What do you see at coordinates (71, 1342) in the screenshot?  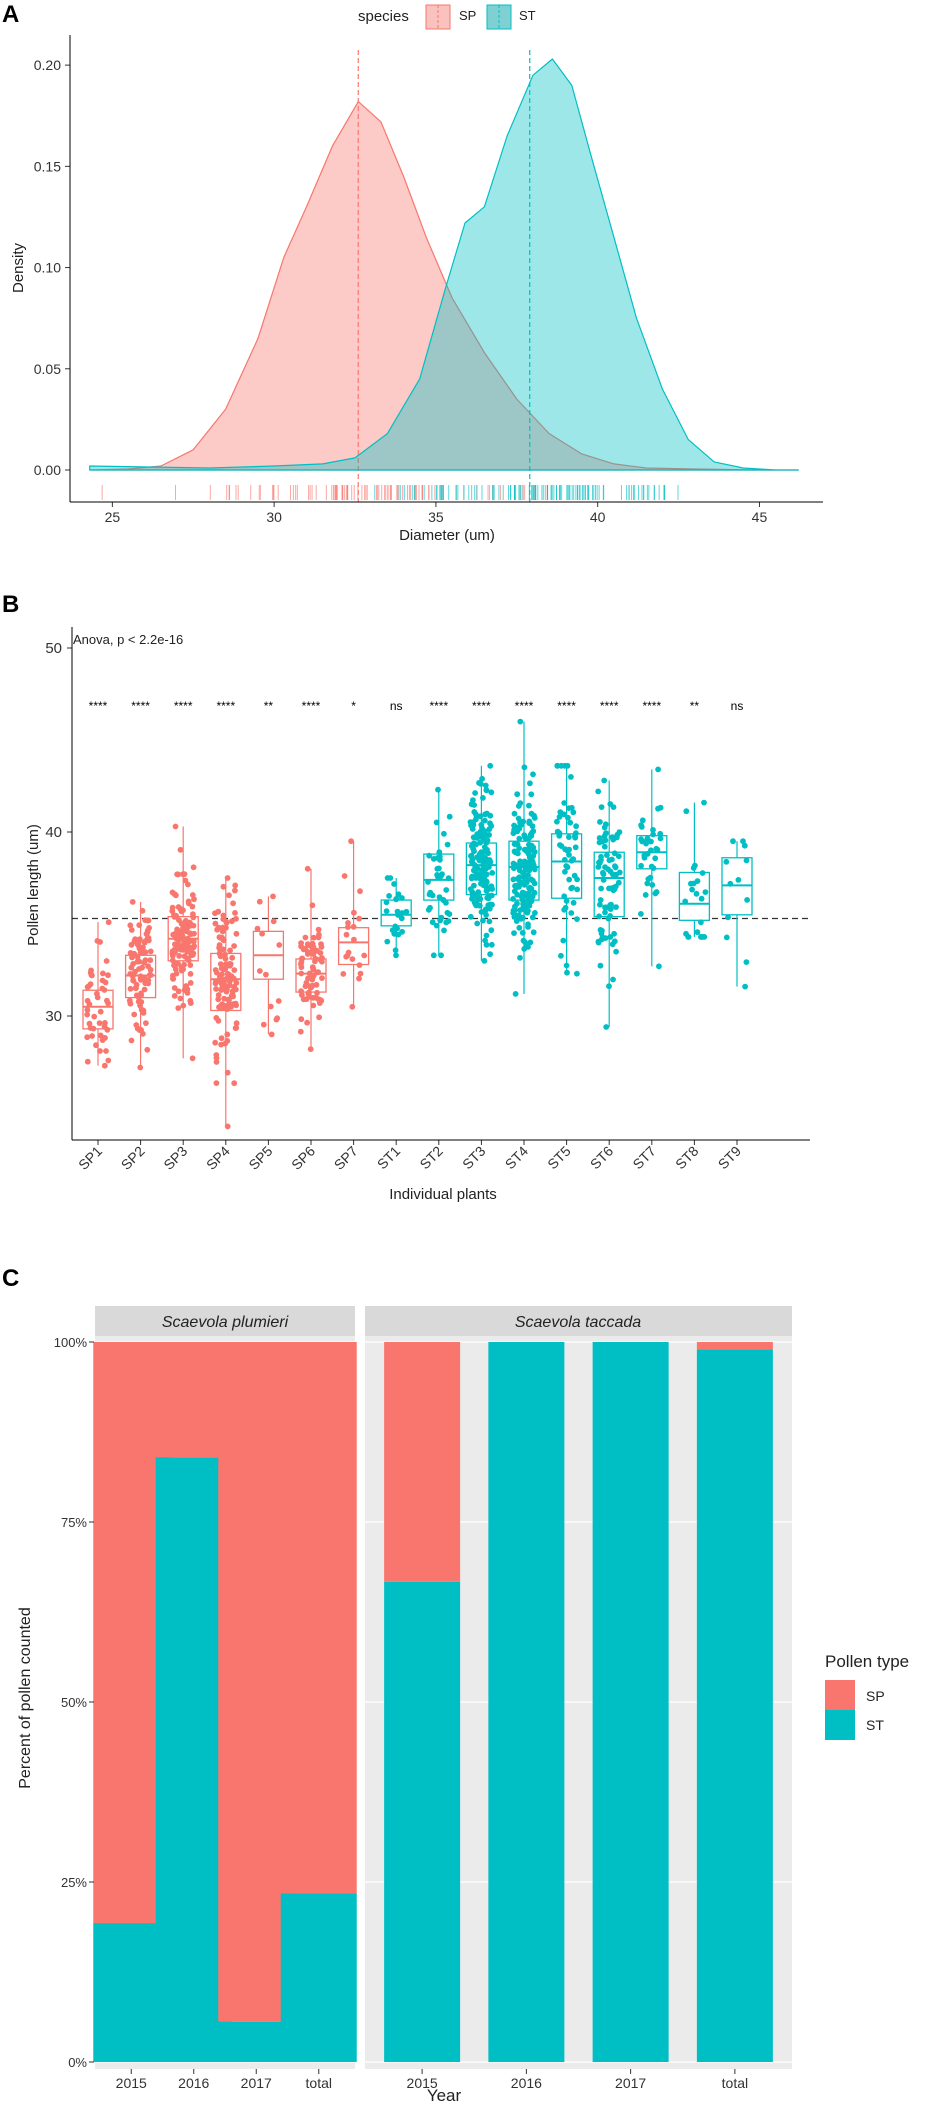 I see `y-tick-label: 100%` at bounding box center [71, 1342].